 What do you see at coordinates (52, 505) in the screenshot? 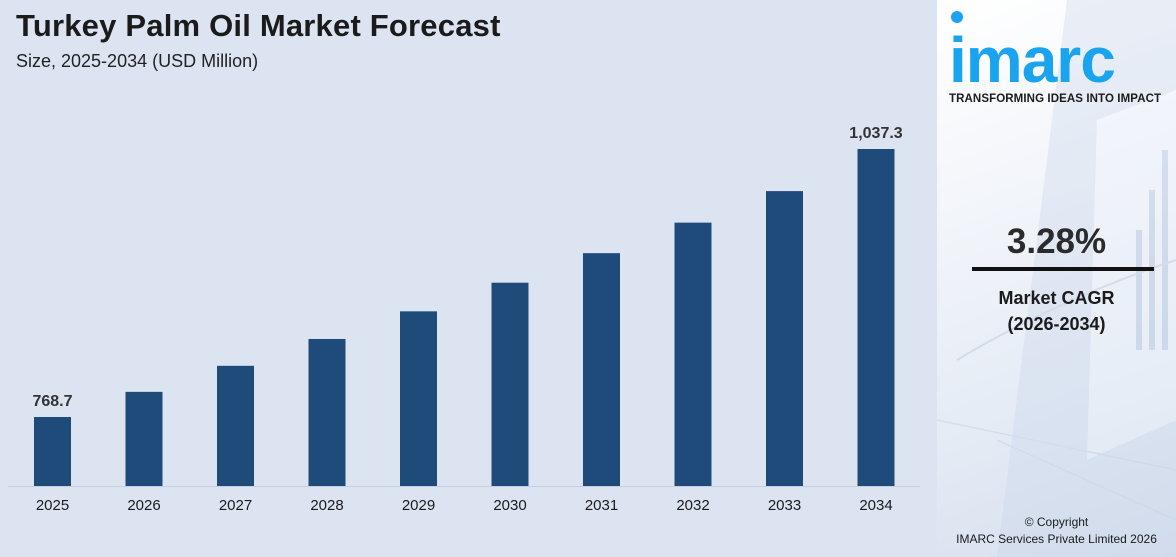
I see `x-tick-label-2025: 2025` at bounding box center [52, 505].